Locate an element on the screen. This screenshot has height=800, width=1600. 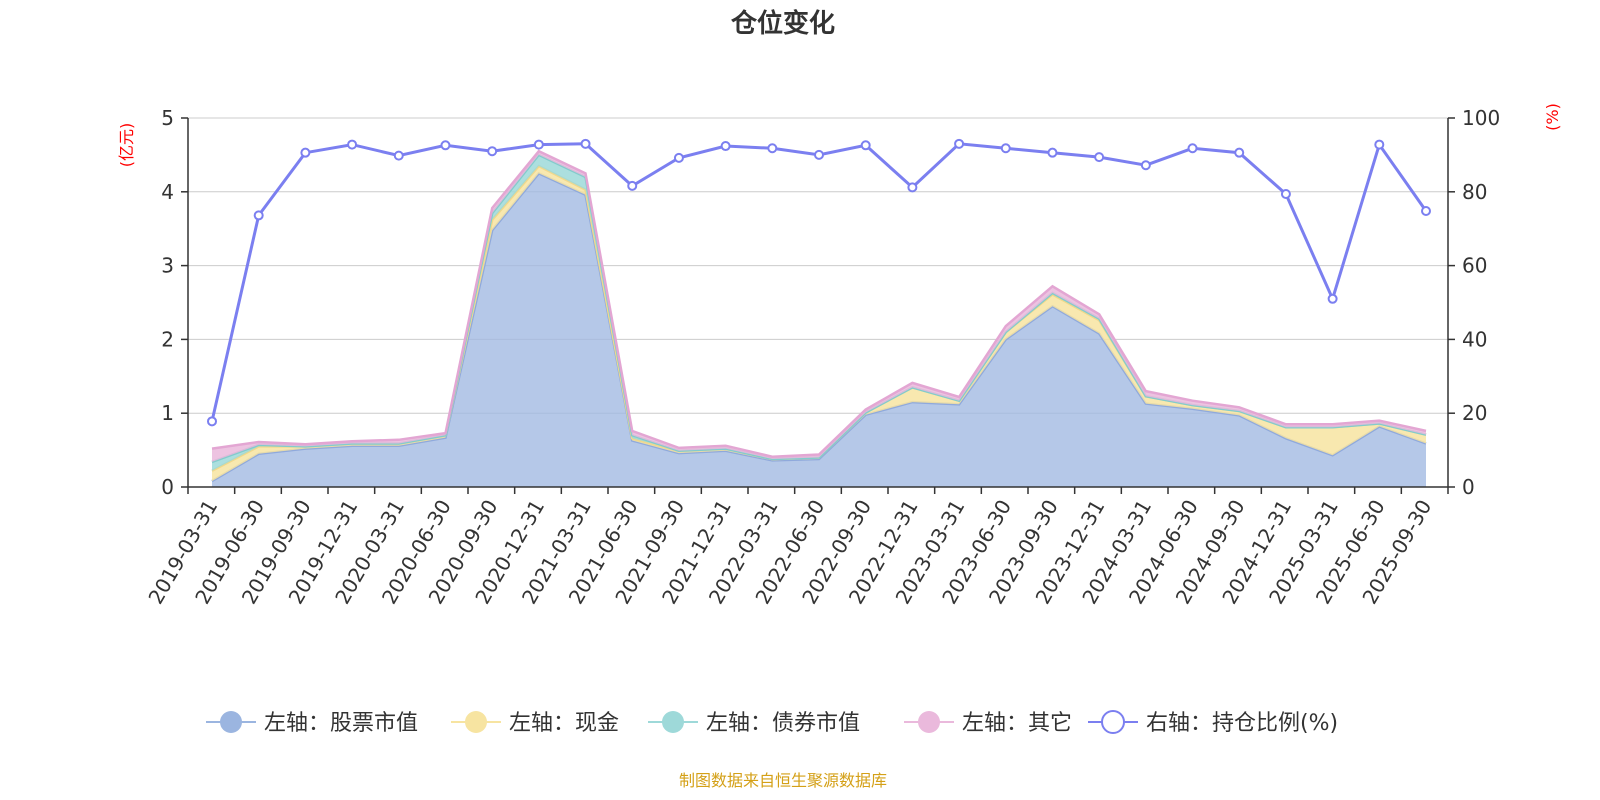
left-tick-label: 2 is located at coordinates (167, 339).